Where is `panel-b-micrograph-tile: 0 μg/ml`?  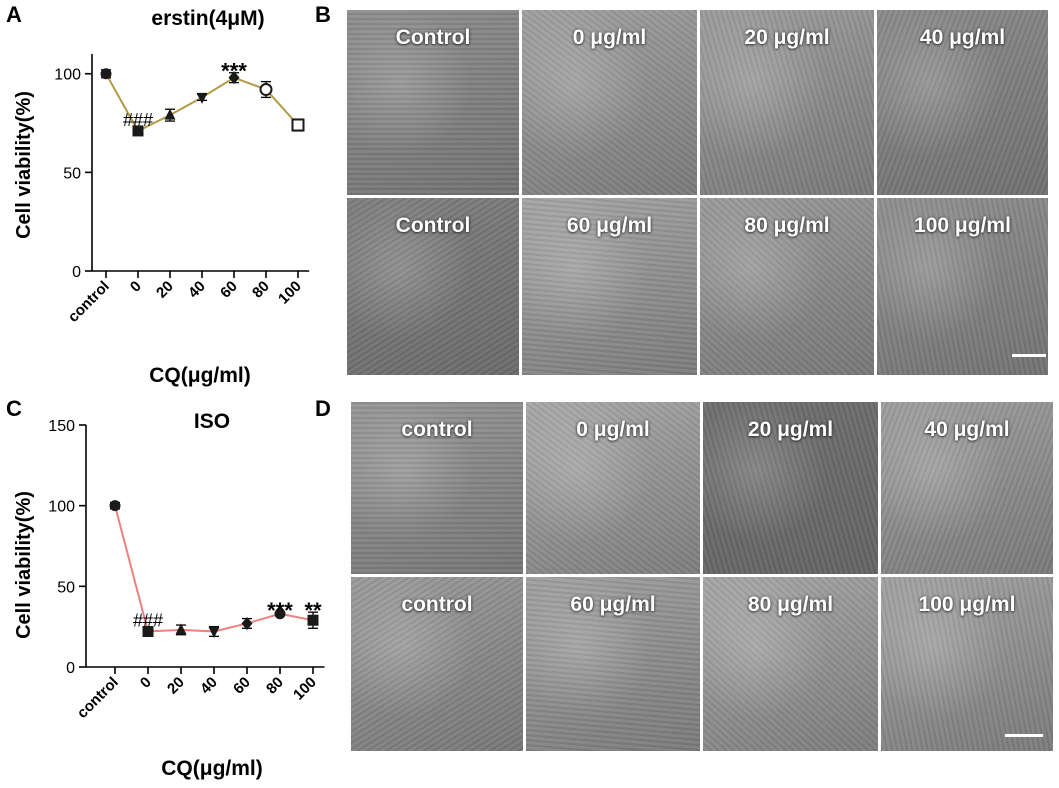
panel-b-micrograph-tile: 0 μg/ml is located at coordinates (609, 102).